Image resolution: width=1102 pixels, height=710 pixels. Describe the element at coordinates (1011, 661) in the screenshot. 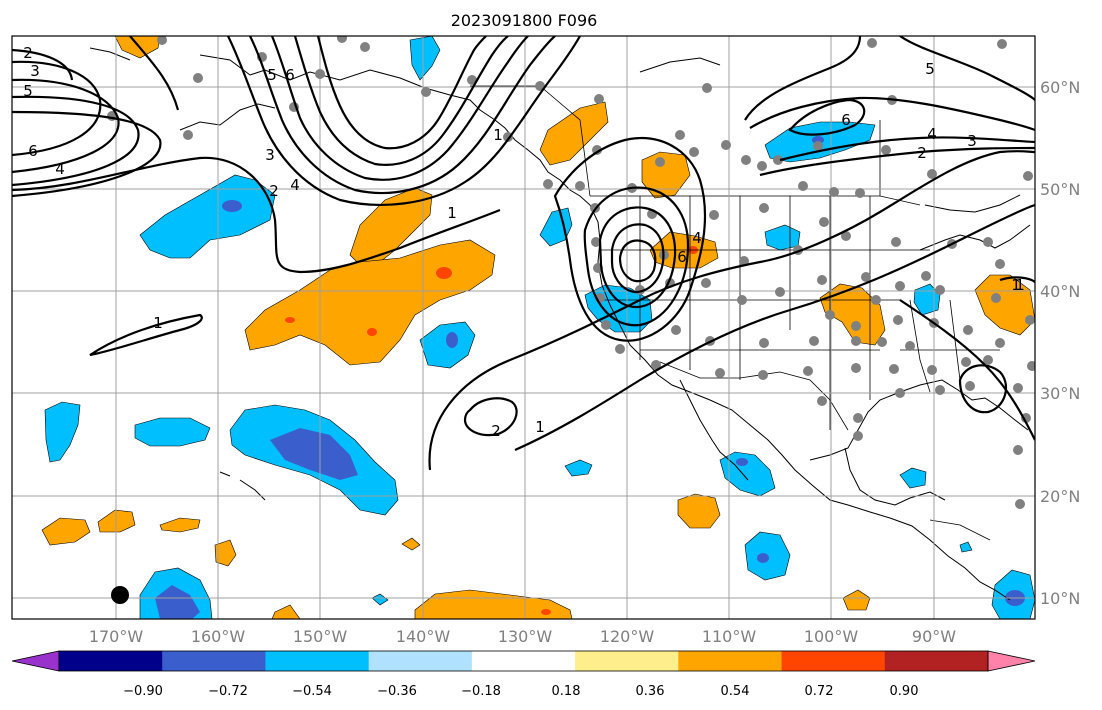

I see `colorbar-max-arrow` at that location.